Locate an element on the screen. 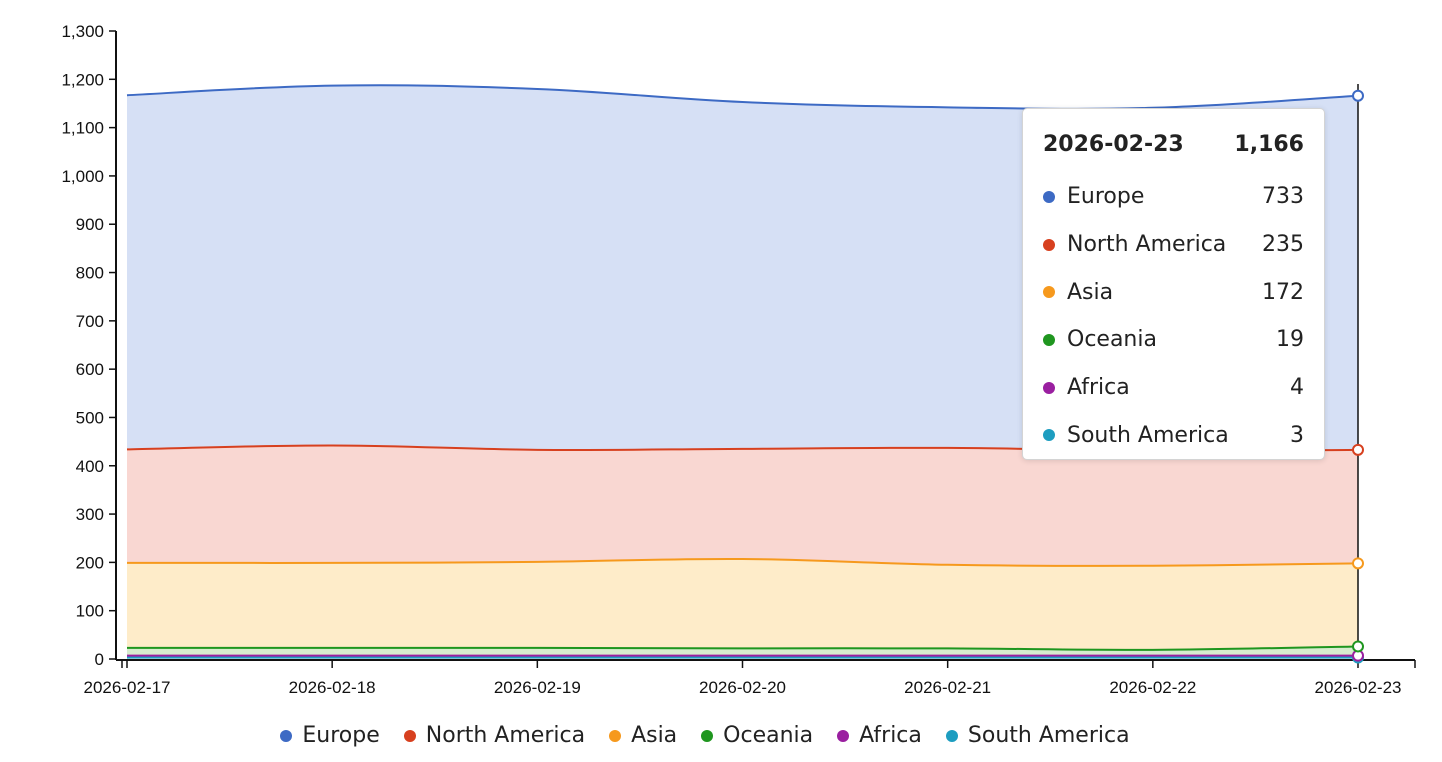  y-tick-label: 1,200 is located at coordinates (82, 79).